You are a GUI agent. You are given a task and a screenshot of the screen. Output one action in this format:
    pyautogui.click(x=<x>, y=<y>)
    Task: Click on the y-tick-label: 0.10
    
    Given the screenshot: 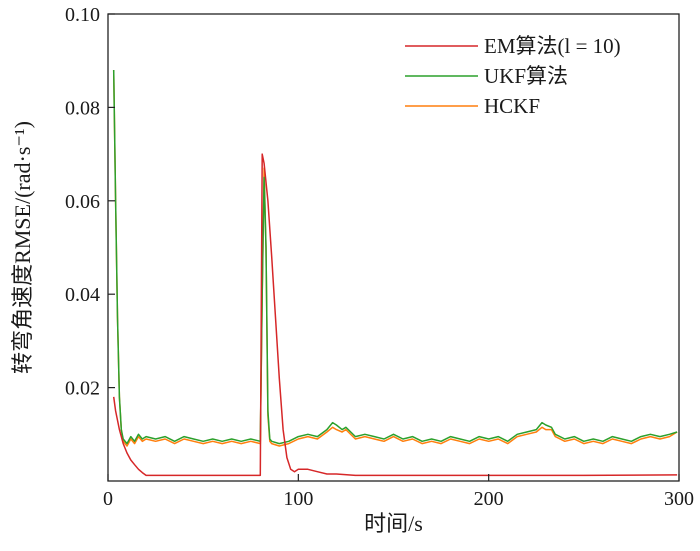 What is the action you would take?
    pyautogui.click(x=82, y=15)
    